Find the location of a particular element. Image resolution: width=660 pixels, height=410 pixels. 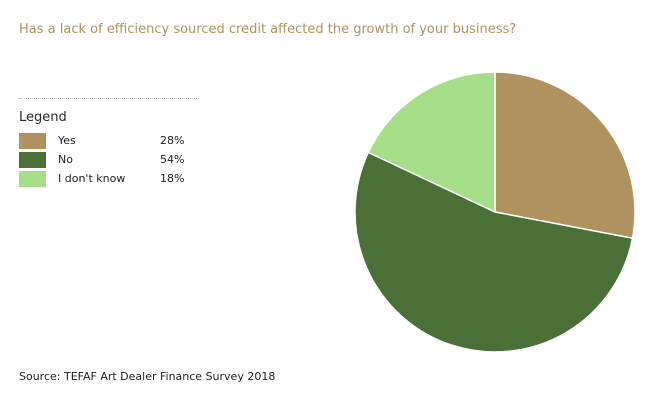

legend-value-dont-know: 18% is located at coordinates (172, 178).